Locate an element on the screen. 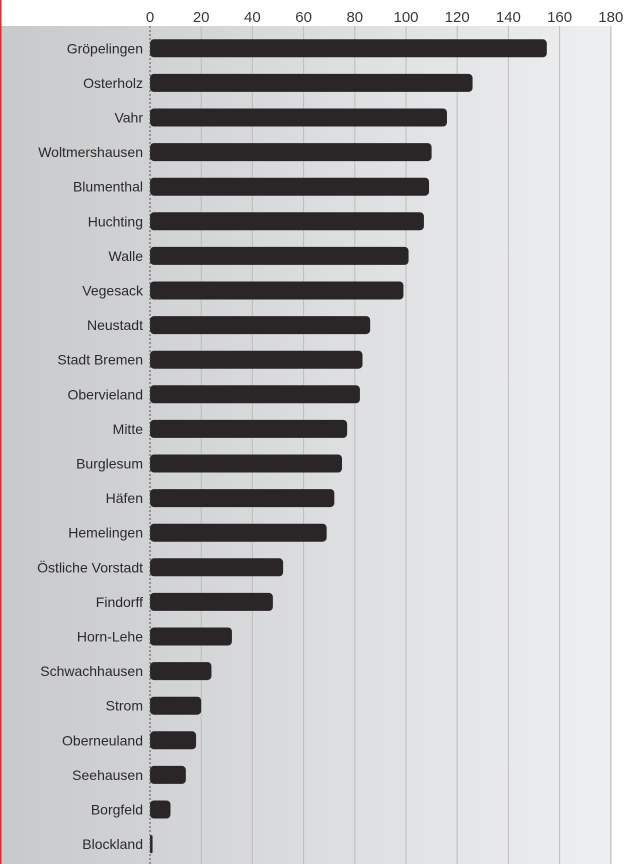  category-label: Huchting is located at coordinates (115, 221).